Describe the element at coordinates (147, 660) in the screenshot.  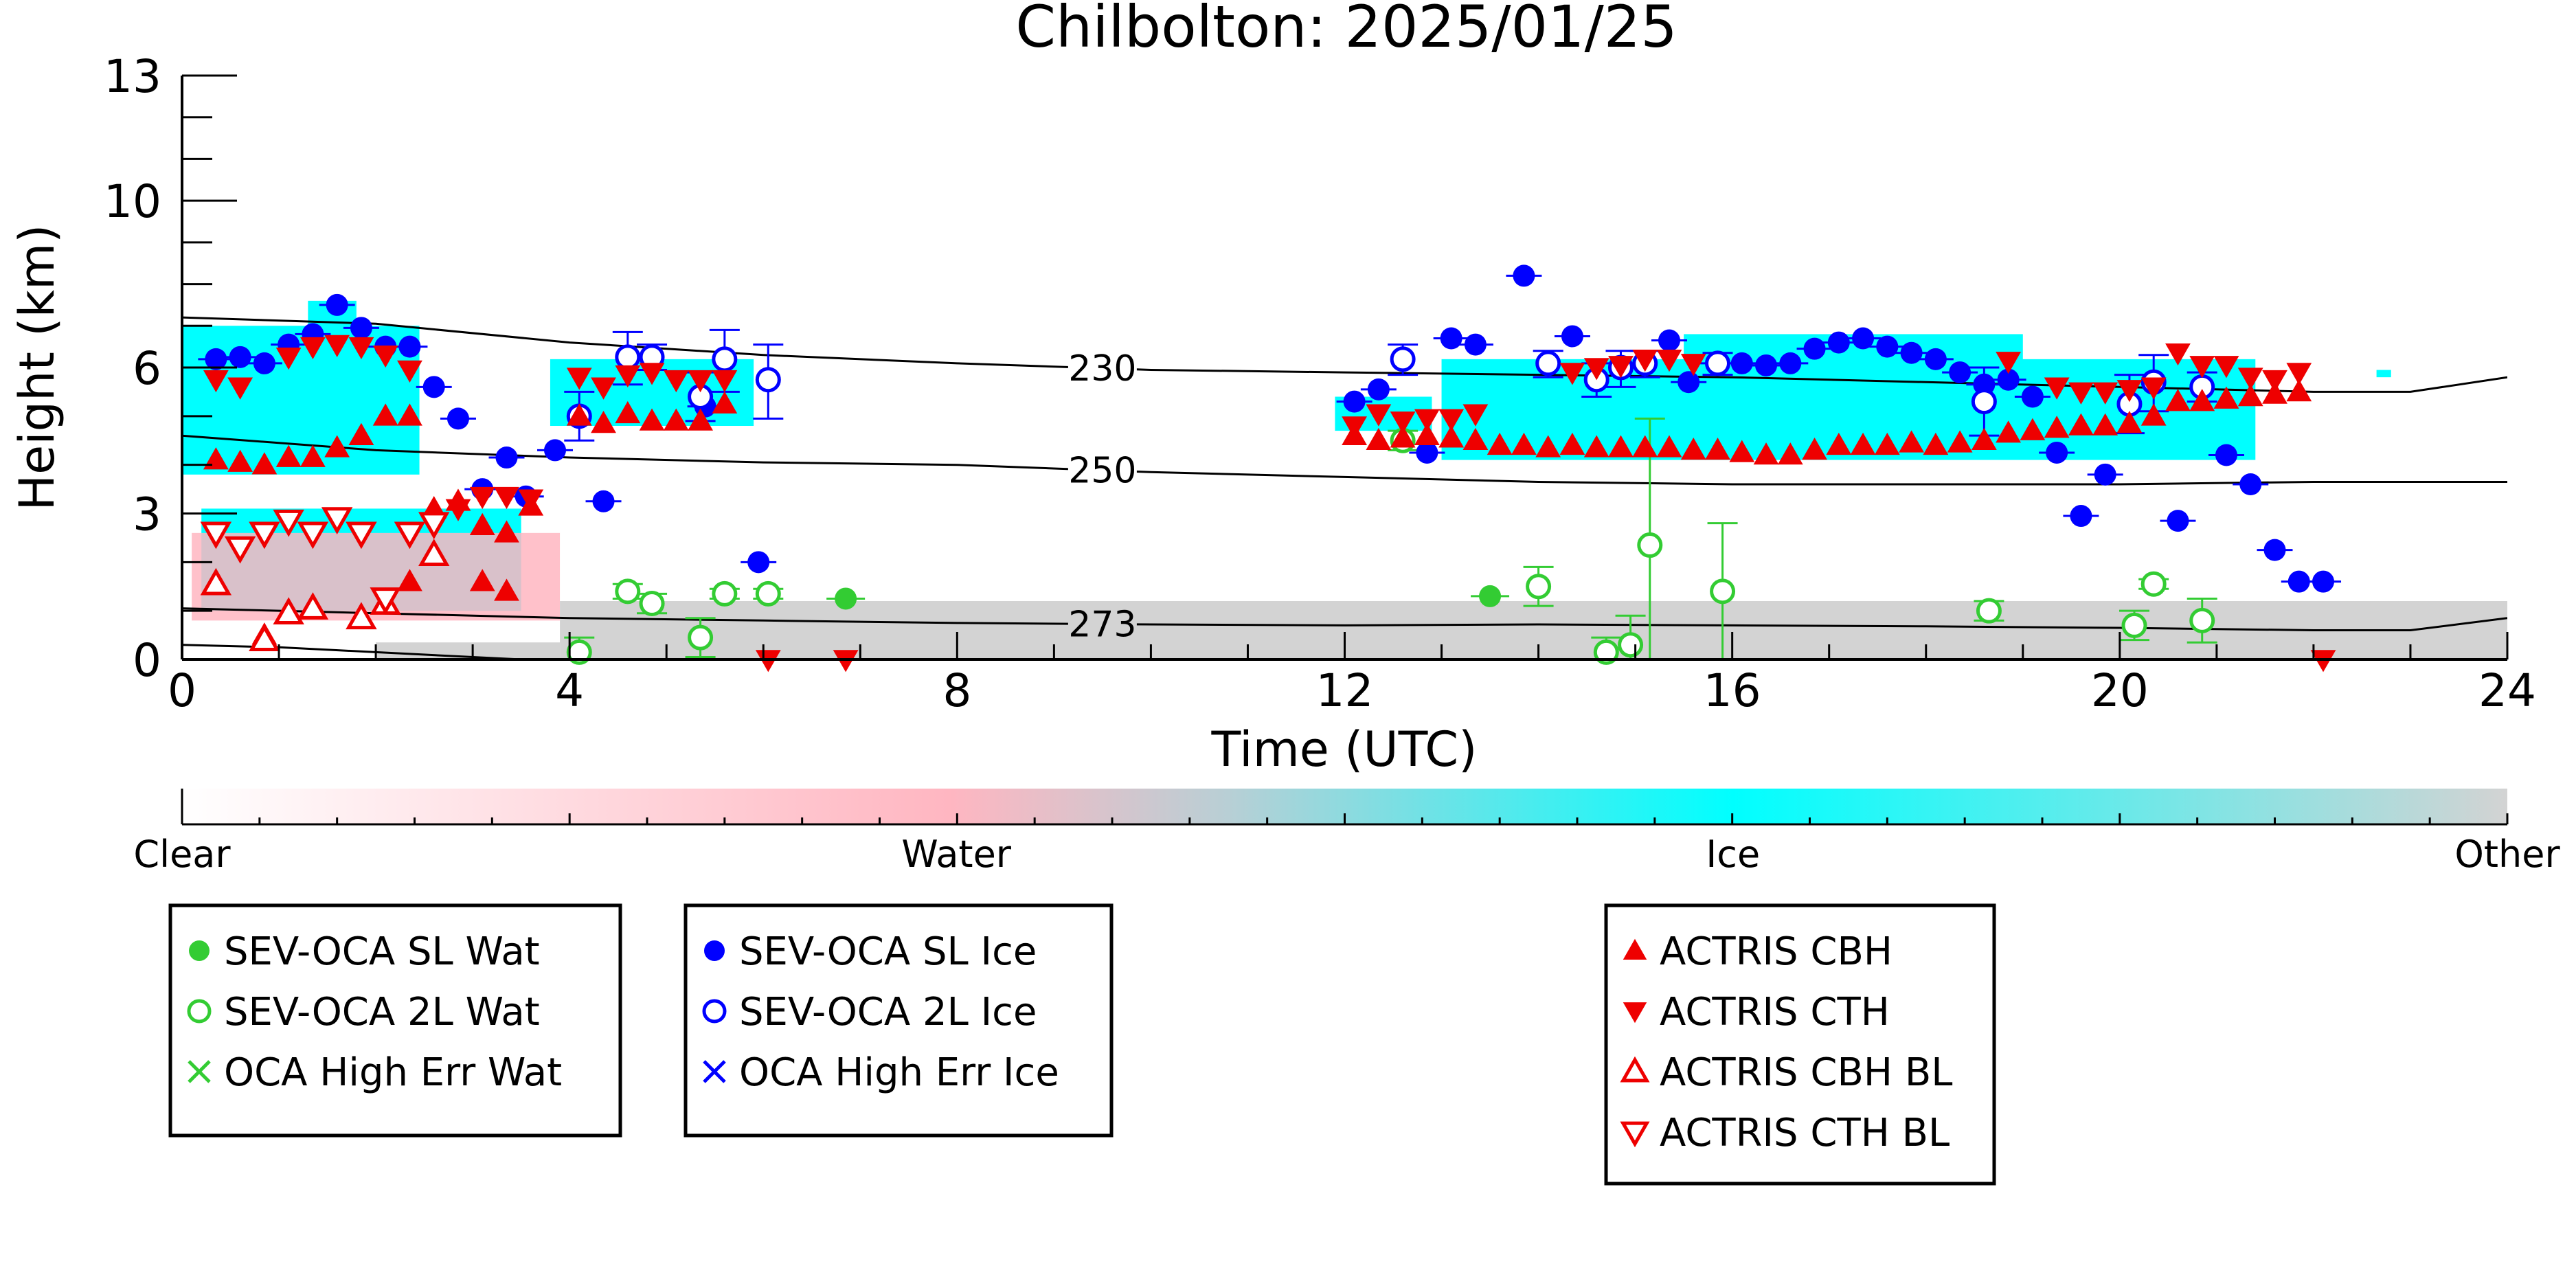
I see `y-tick-label: 0` at that location.